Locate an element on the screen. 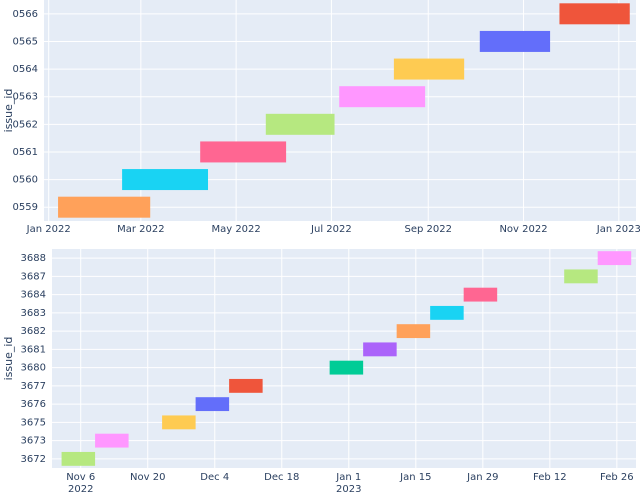  y-tick-label: 0562 is located at coordinates (25, 124).